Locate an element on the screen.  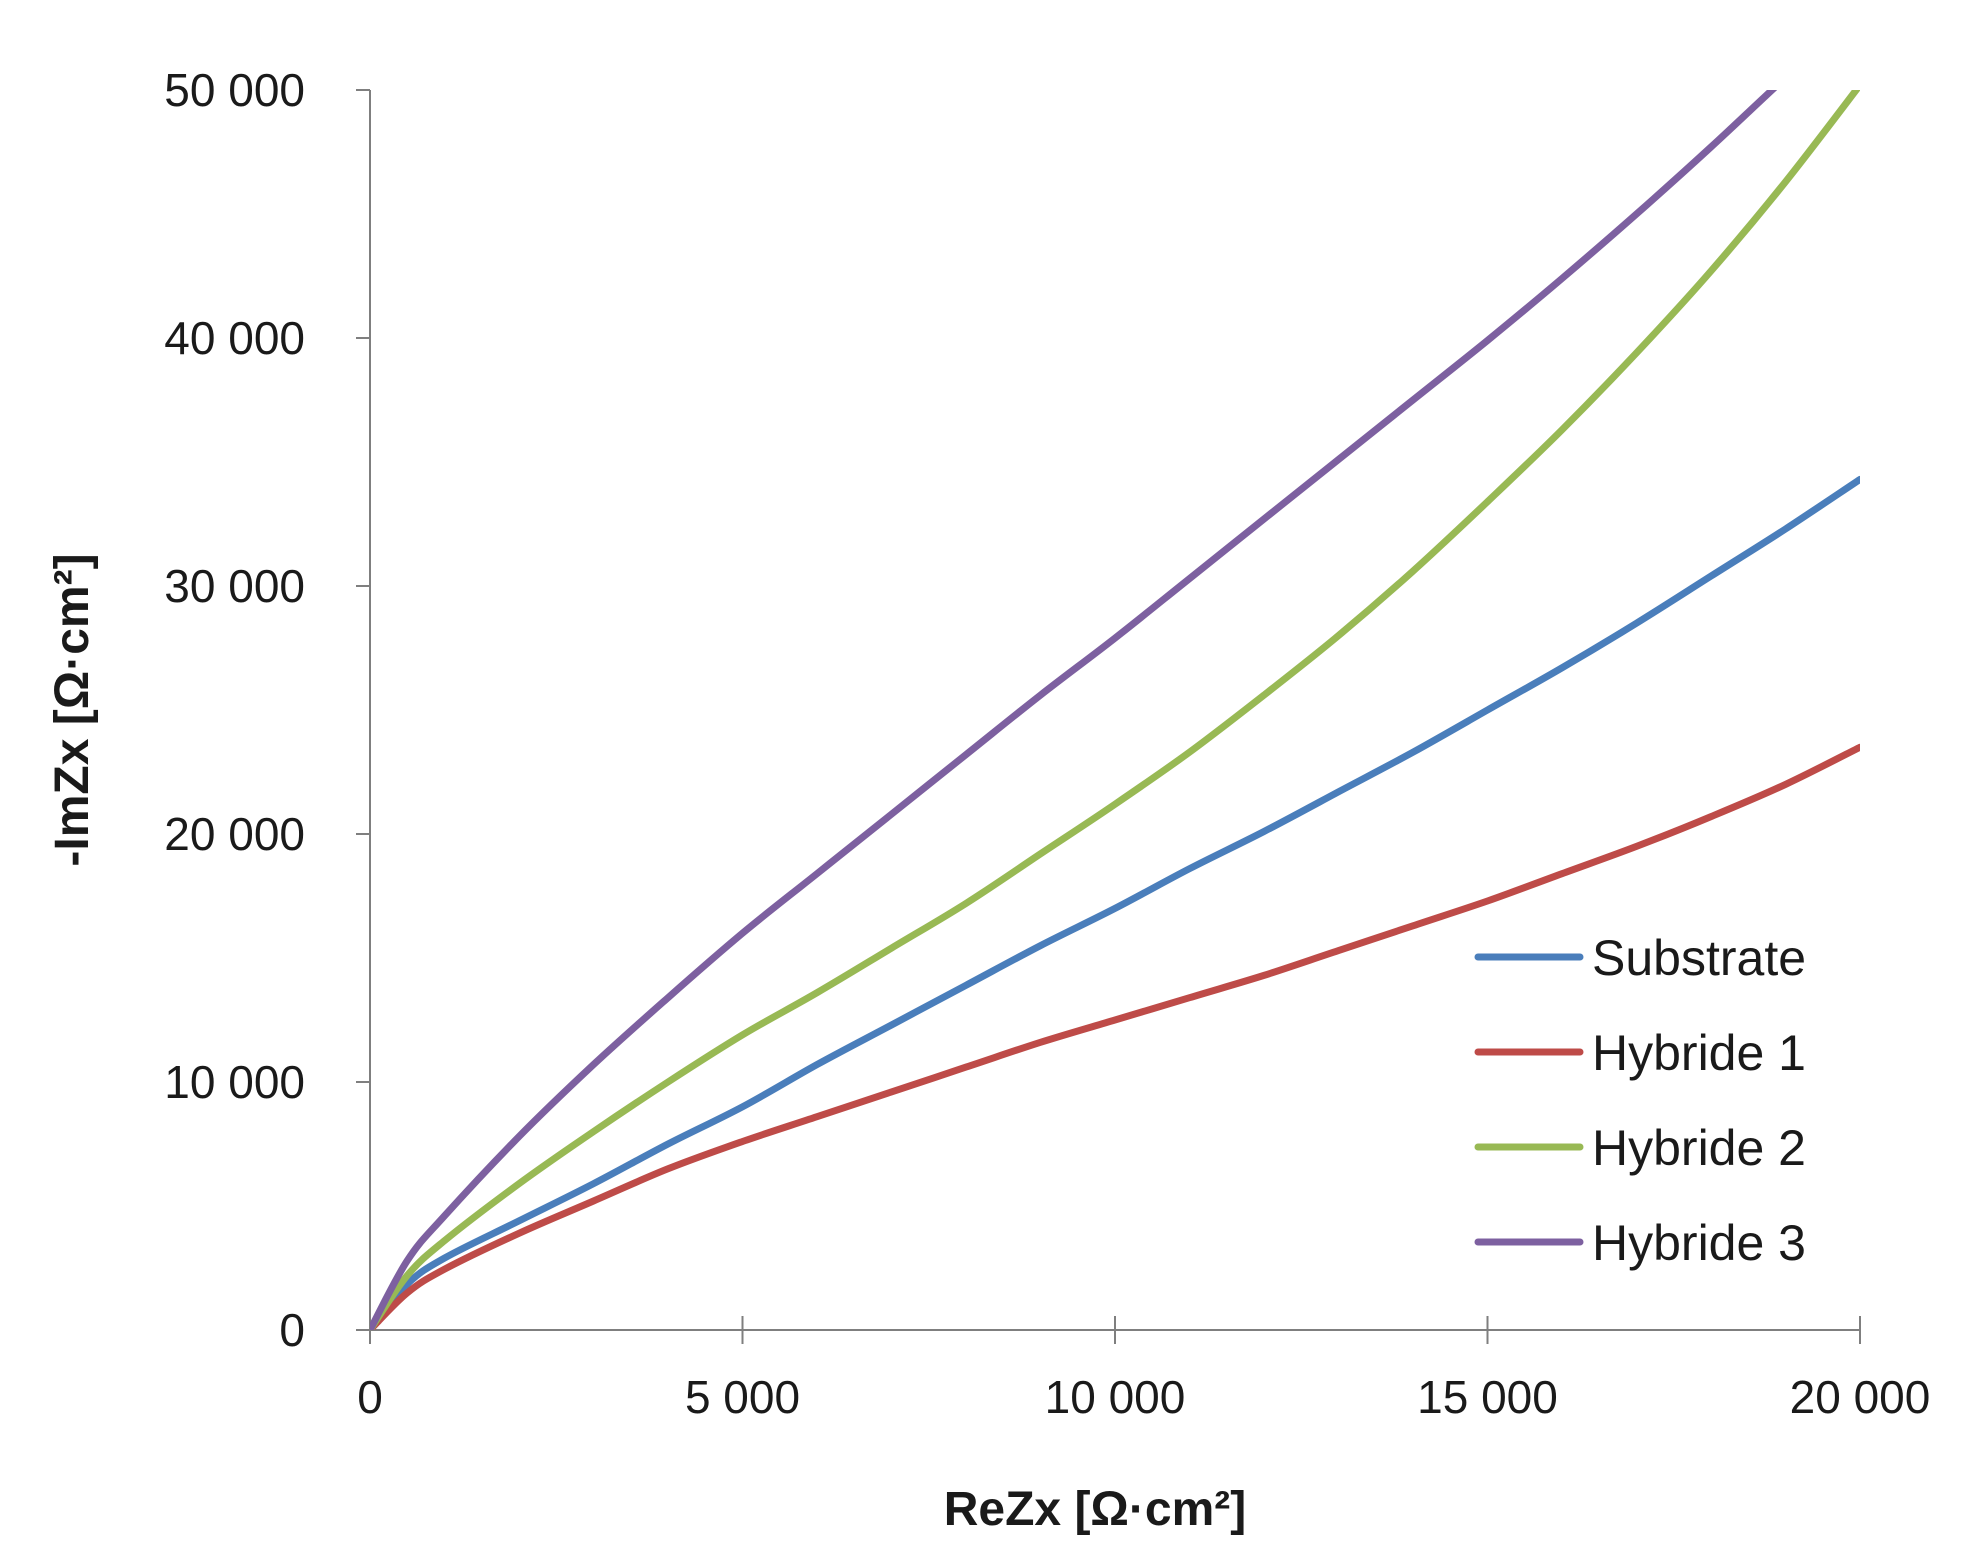
x-tick-label: 0 is located at coordinates (370, 1397).